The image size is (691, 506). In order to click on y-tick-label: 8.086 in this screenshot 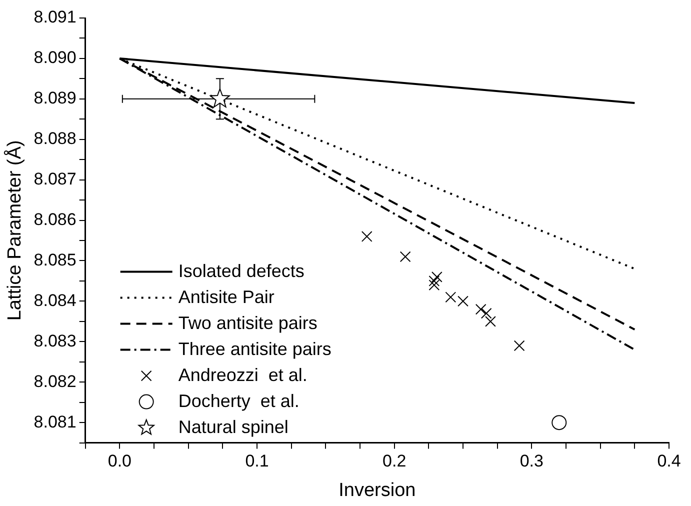, I will do `click(55, 219)`.